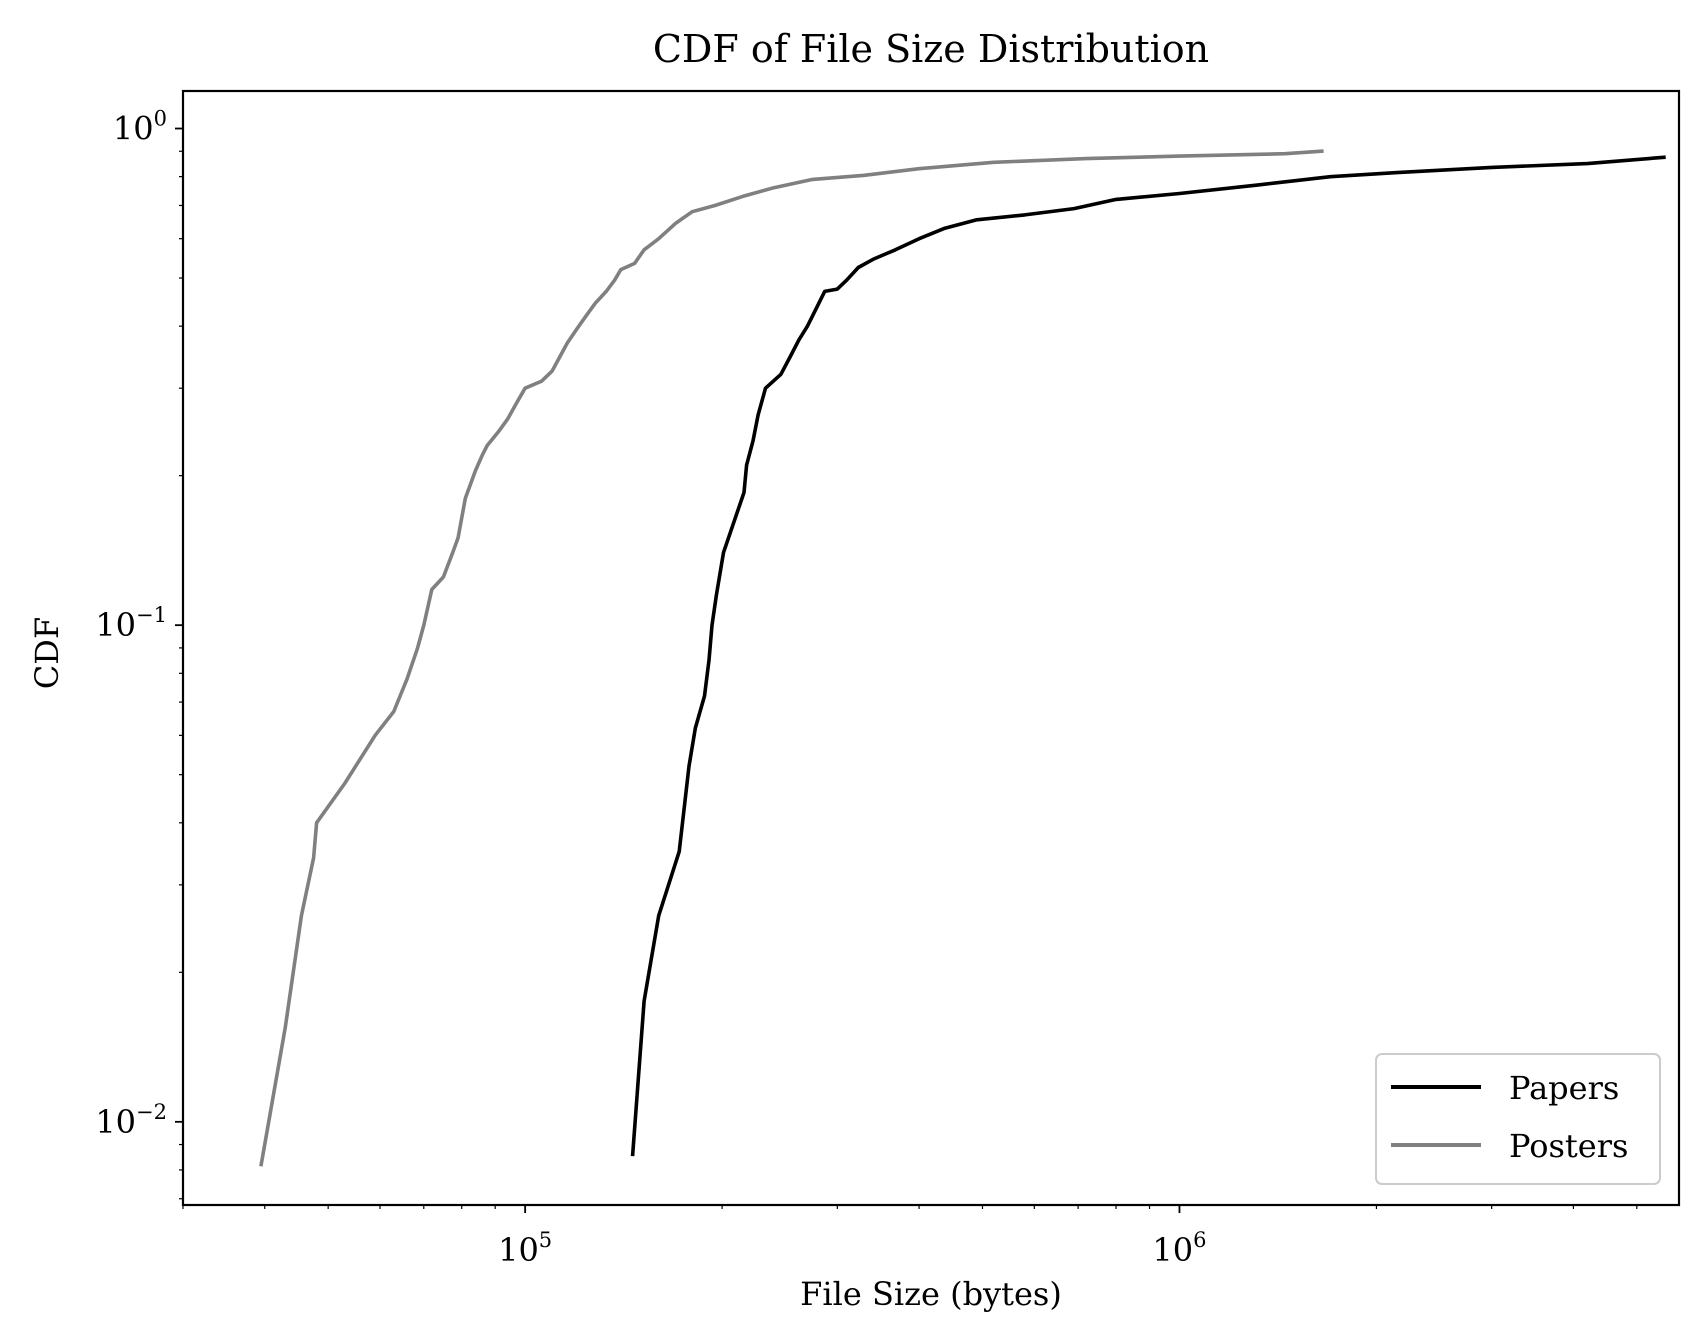  Describe the element at coordinates (131, 1120) in the screenshot. I see `y-tick-label: 10⁻²` at that location.